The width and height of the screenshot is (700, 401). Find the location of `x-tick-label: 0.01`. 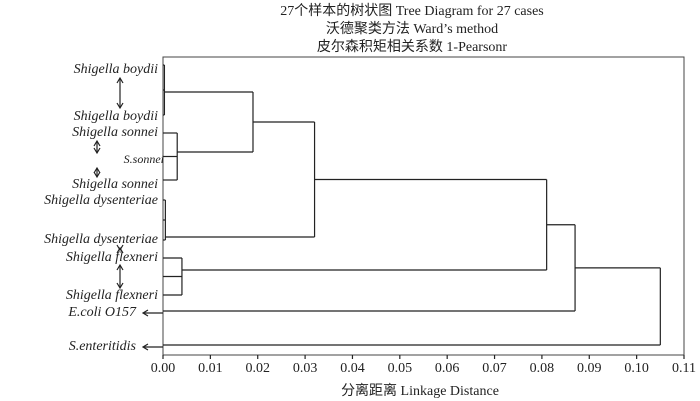

x-tick-label: 0.01 is located at coordinates (210, 368).